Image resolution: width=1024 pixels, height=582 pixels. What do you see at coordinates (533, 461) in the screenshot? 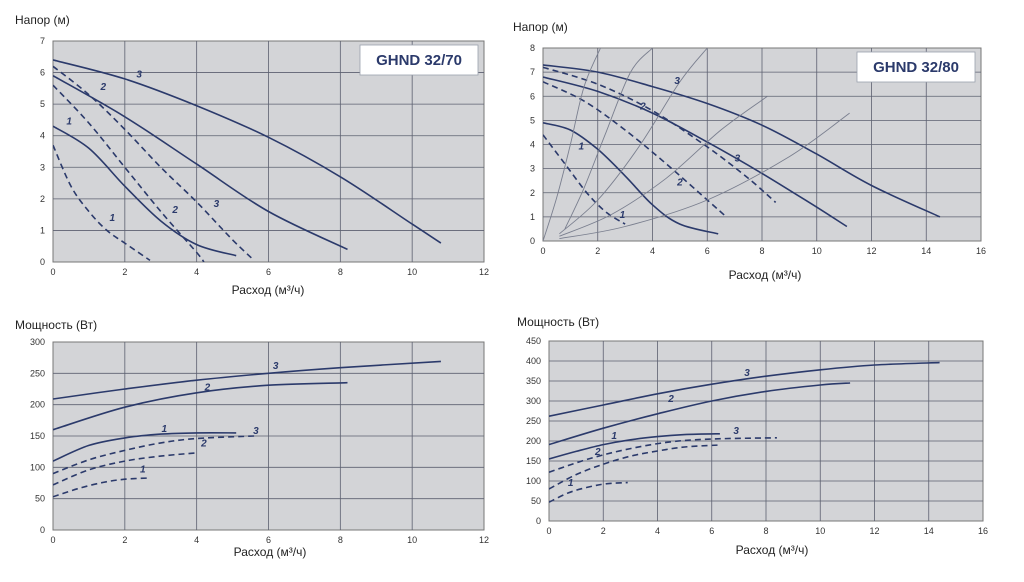
I see `y-tick-label: 150` at bounding box center [533, 461].